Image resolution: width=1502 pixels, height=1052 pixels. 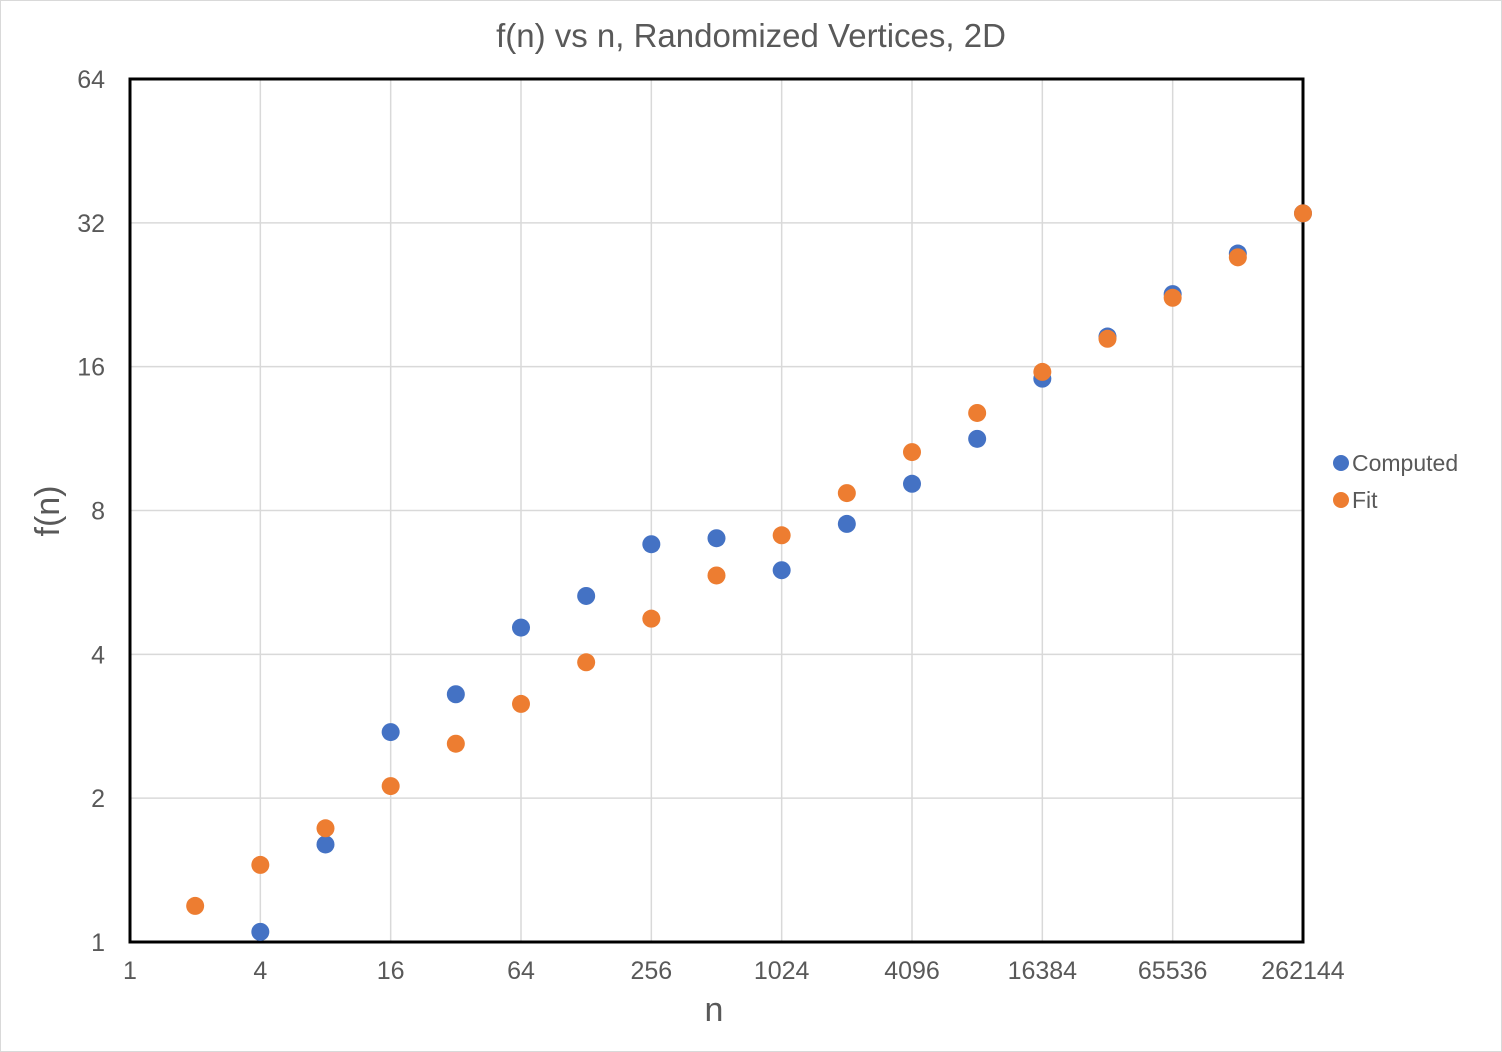 I want to click on legend-marker-computed, so click(x=1341, y=463).